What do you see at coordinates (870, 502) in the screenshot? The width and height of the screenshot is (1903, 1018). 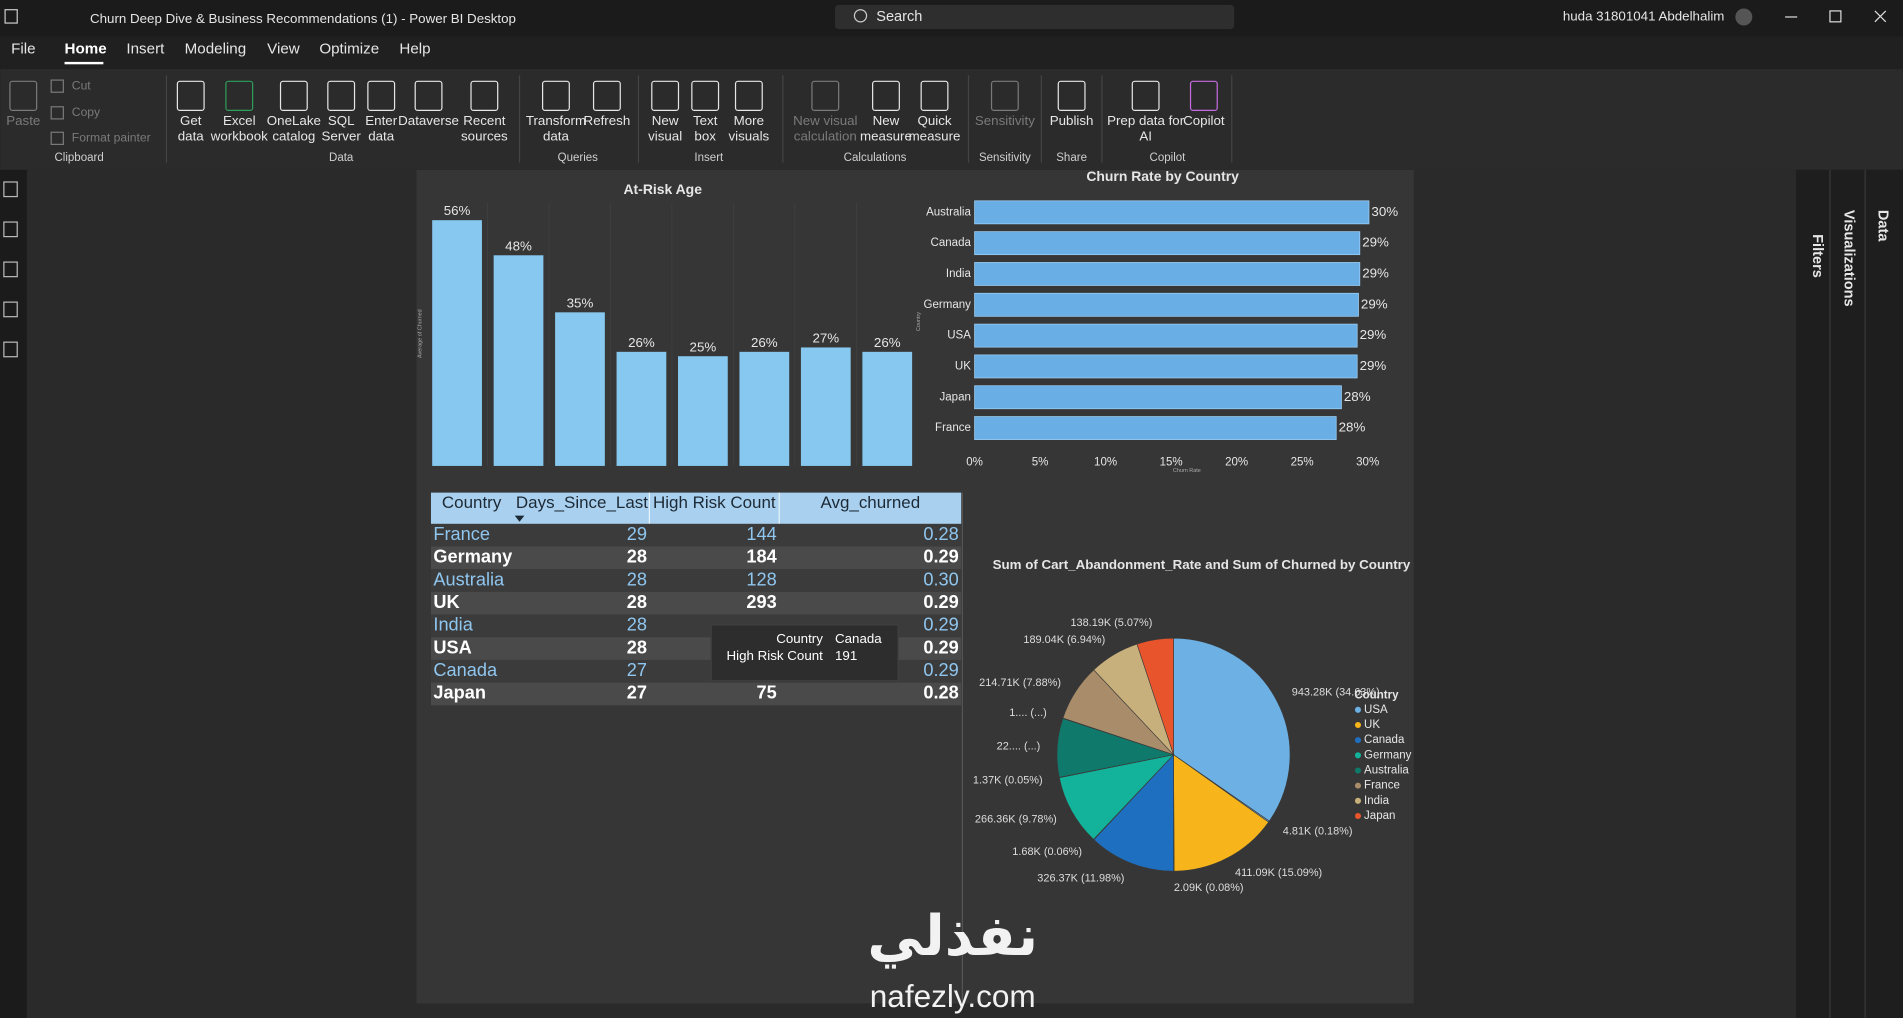 I see `column-header: Avg_churned` at bounding box center [870, 502].